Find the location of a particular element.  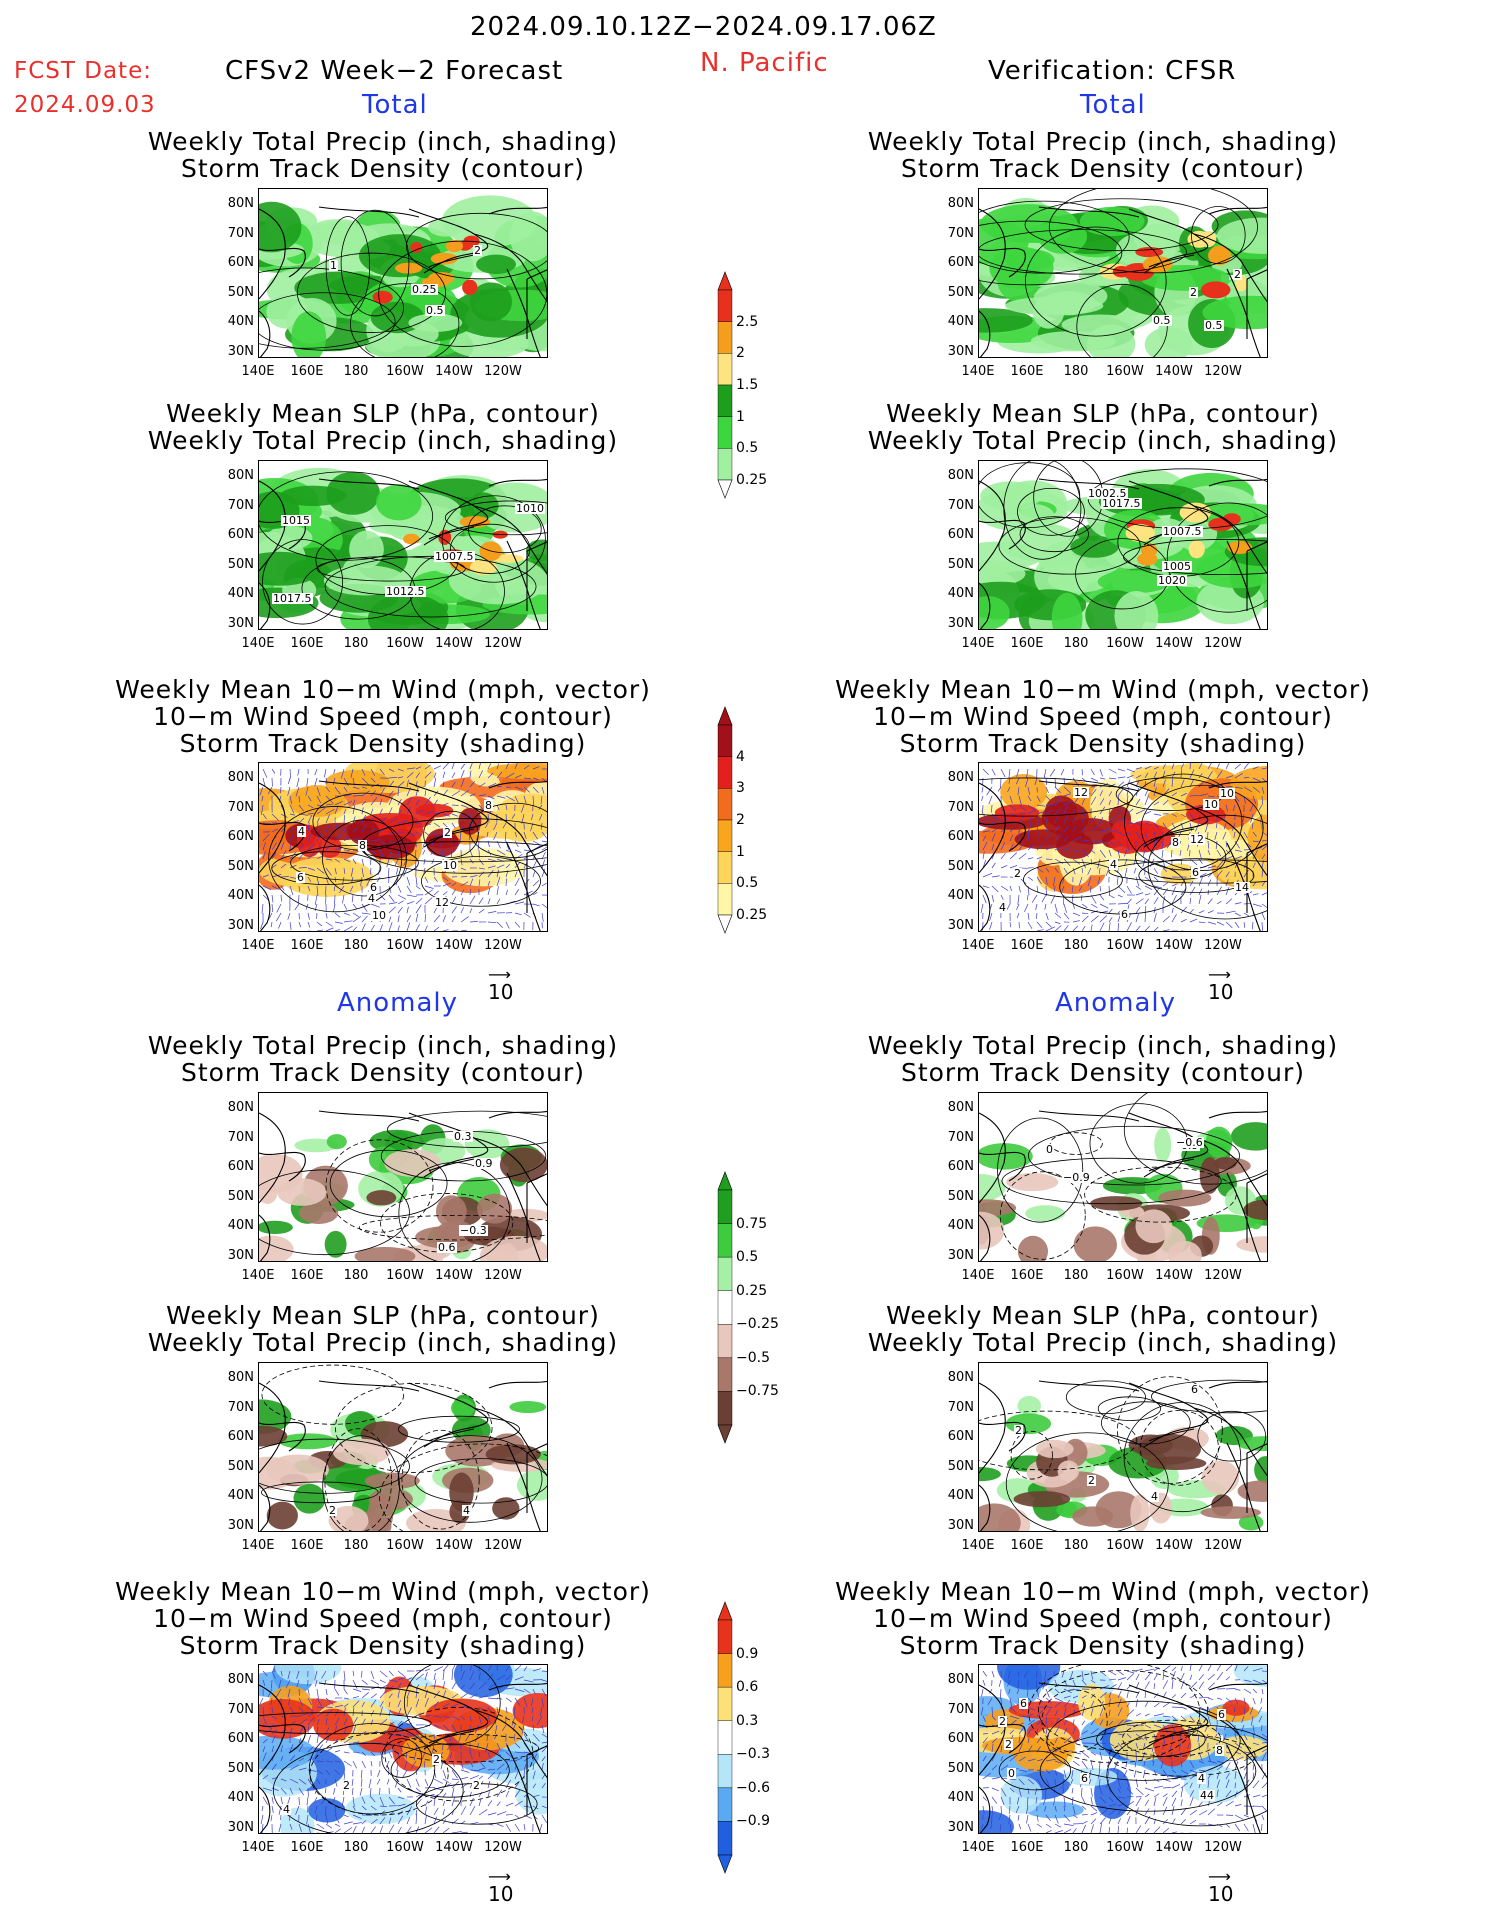

contour-label: 1020 is located at coordinates (1172, 580).